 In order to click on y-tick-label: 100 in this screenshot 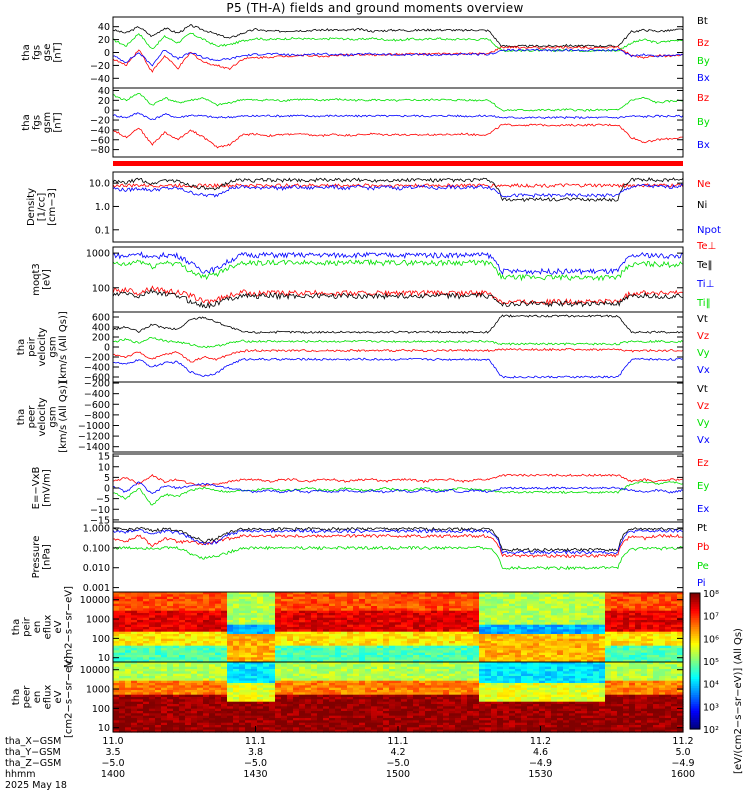, I will do `click(101, 288)`.